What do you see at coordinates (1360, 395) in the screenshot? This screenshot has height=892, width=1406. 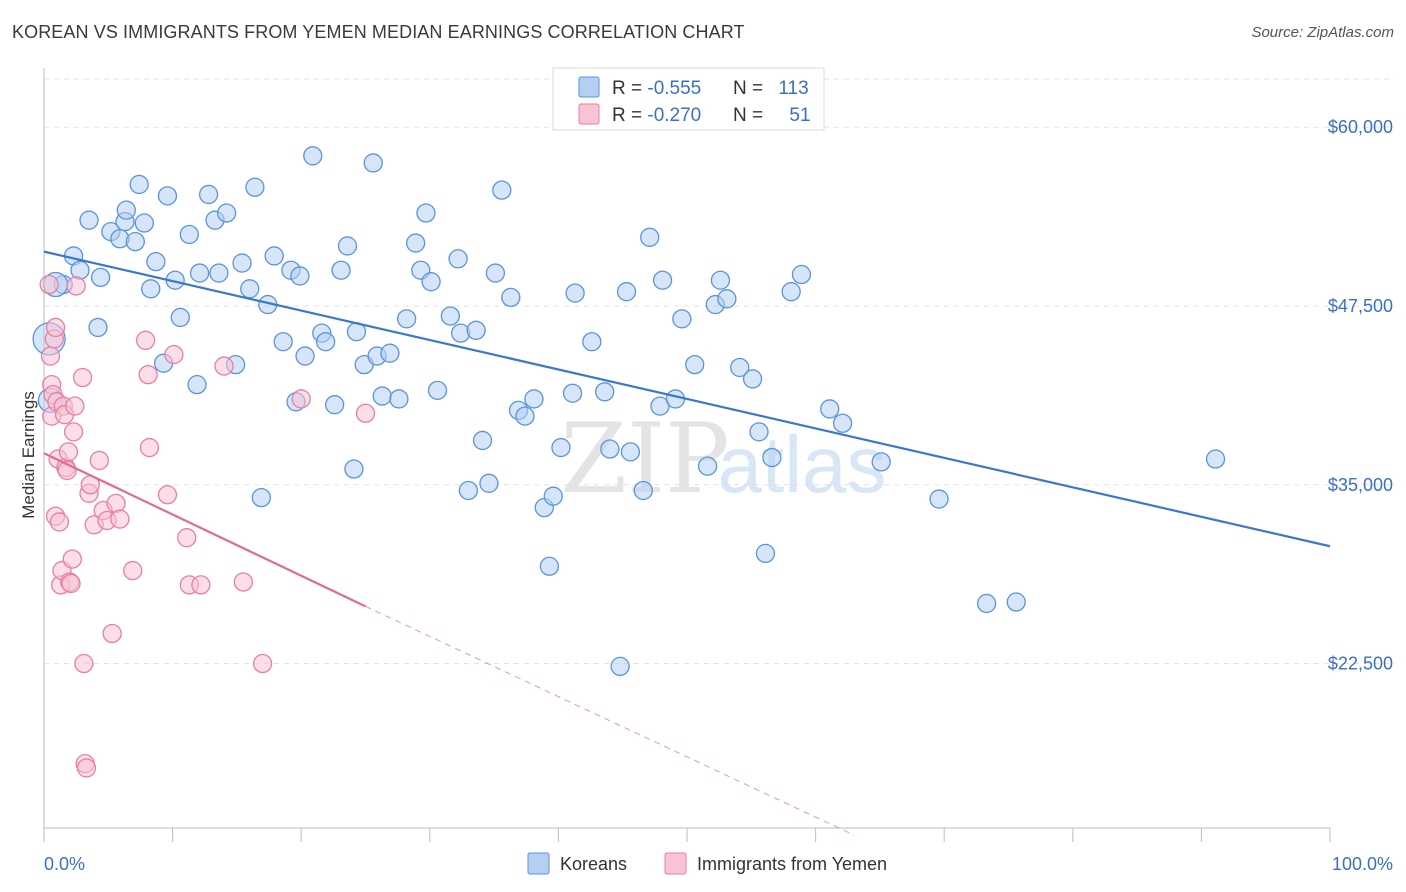 I see `y-axis-labels: $60,000 $47,500 $35,000 $22,500` at bounding box center [1360, 395].